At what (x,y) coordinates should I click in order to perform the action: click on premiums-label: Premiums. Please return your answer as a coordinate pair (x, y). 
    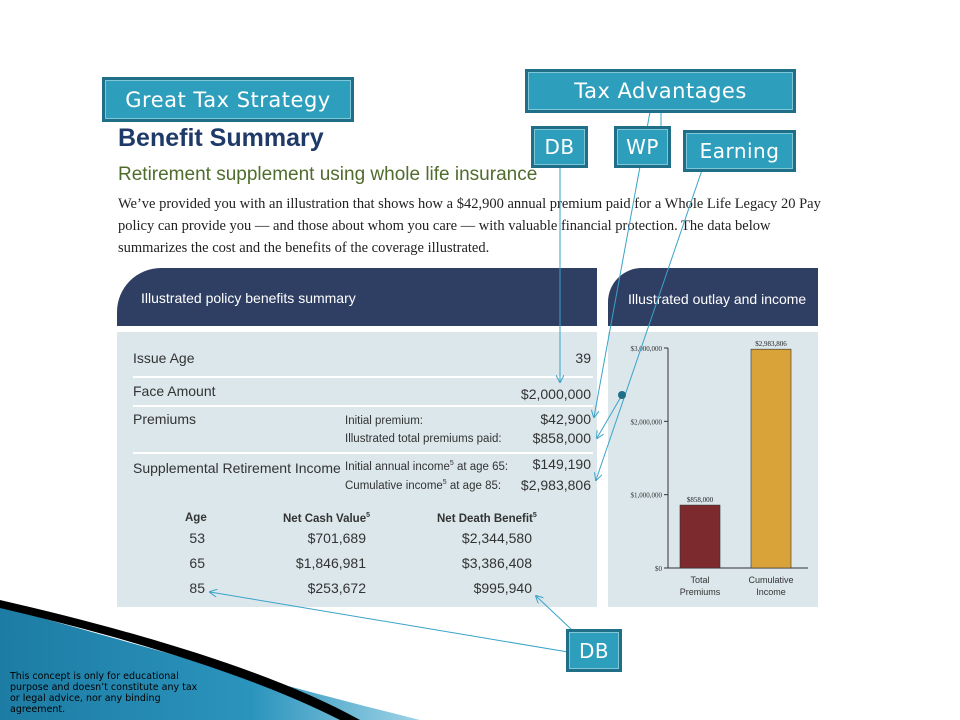
    Looking at the image, I should click on (165, 419).